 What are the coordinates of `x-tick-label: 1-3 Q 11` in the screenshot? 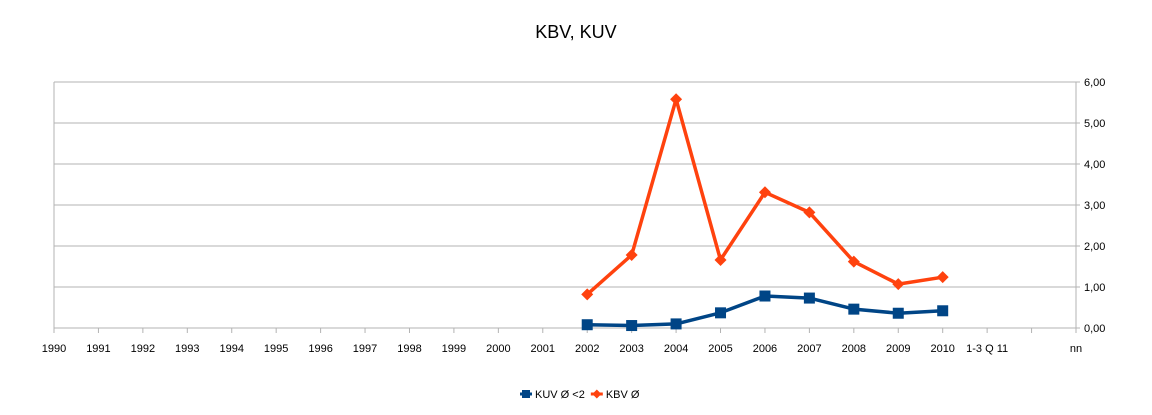 It's located at (987, 349).